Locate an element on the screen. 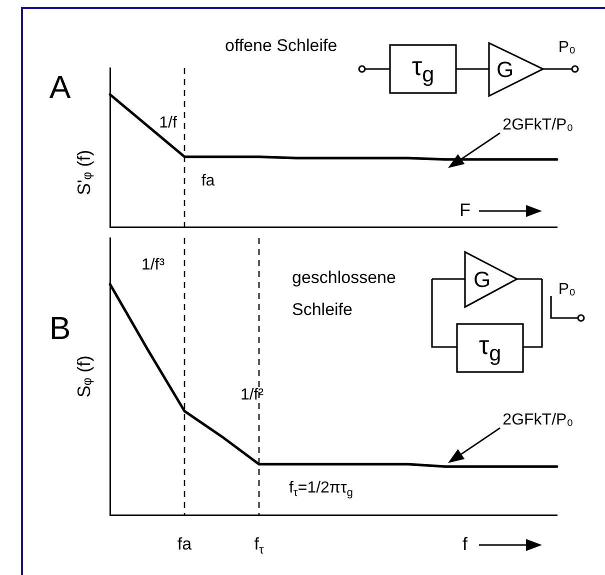  y-axis-title: Sᵩ (f) is located at coordinates (84, 377).